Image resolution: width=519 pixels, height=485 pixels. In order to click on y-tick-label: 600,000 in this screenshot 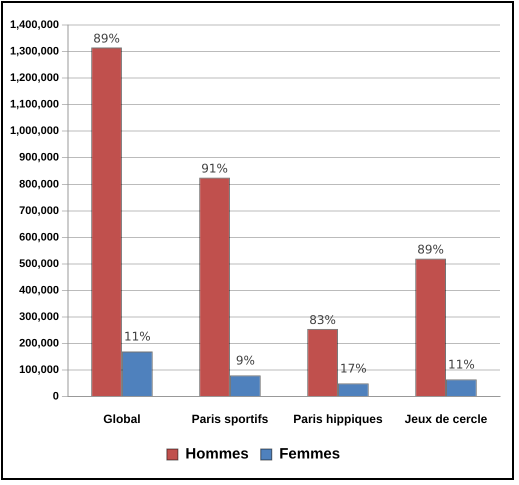, I will do `click(39, 237)`.